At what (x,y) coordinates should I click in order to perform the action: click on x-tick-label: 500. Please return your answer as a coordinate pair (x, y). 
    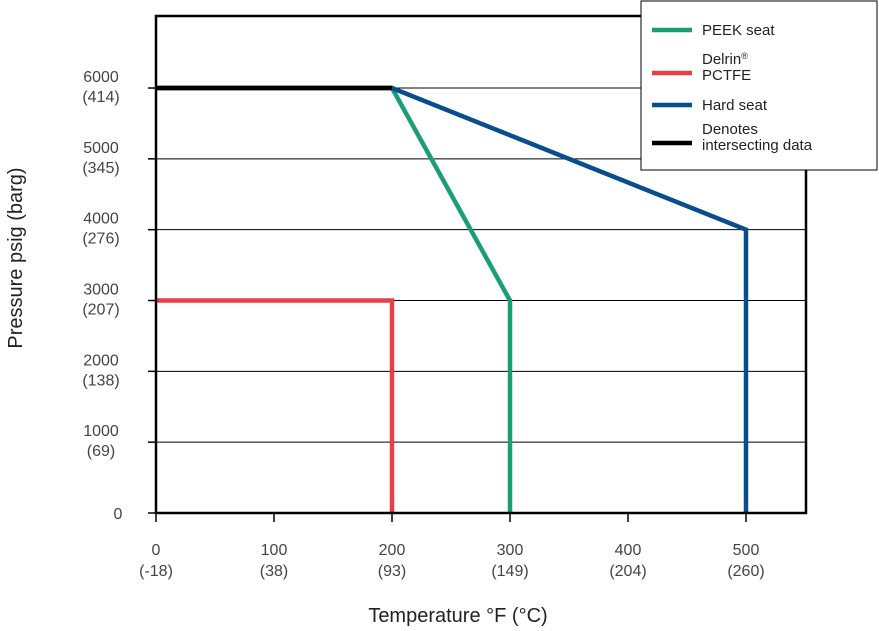
    Looking at the image, I should click on (746, 550).